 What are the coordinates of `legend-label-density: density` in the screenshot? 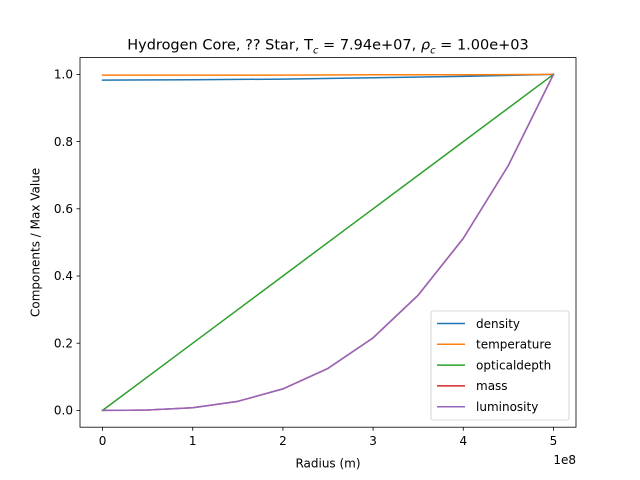 It's located at (498, 324).